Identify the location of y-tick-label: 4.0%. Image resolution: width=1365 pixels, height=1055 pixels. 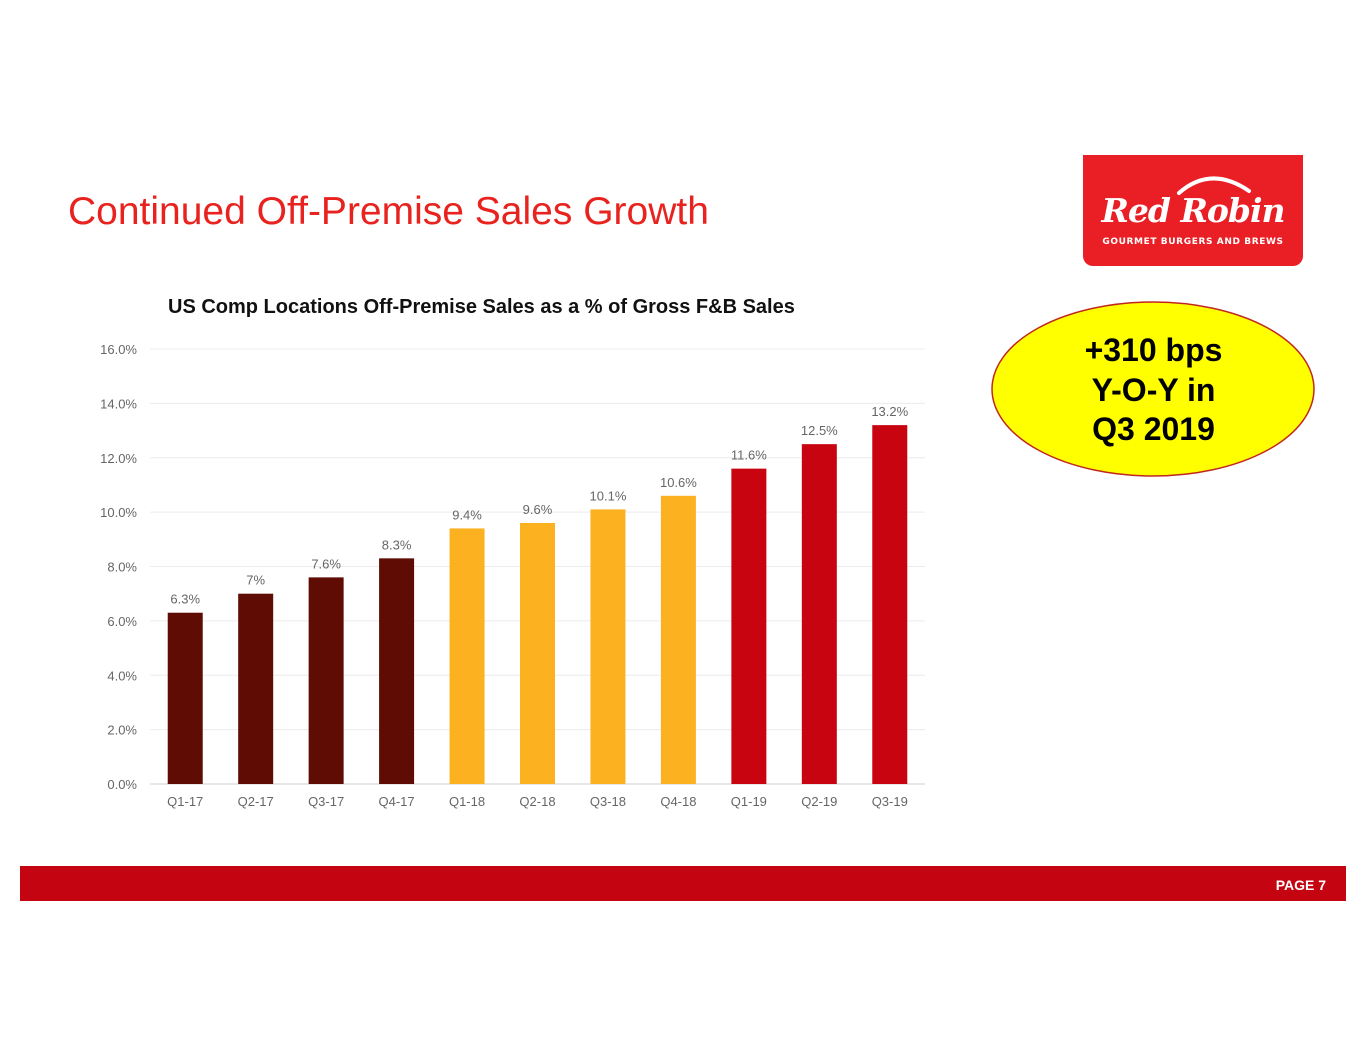
(122, 675).